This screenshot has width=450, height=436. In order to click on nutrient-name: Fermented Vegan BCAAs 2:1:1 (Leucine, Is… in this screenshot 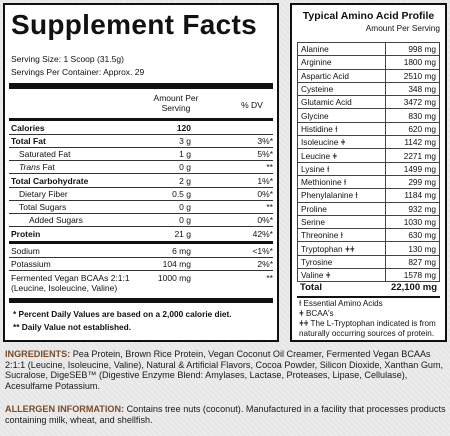, I will do `click(70, 283)`.